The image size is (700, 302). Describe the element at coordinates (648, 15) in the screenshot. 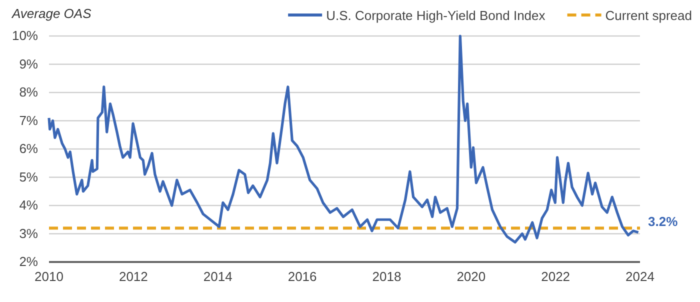

I see `legend-label: Current spread` at that location.